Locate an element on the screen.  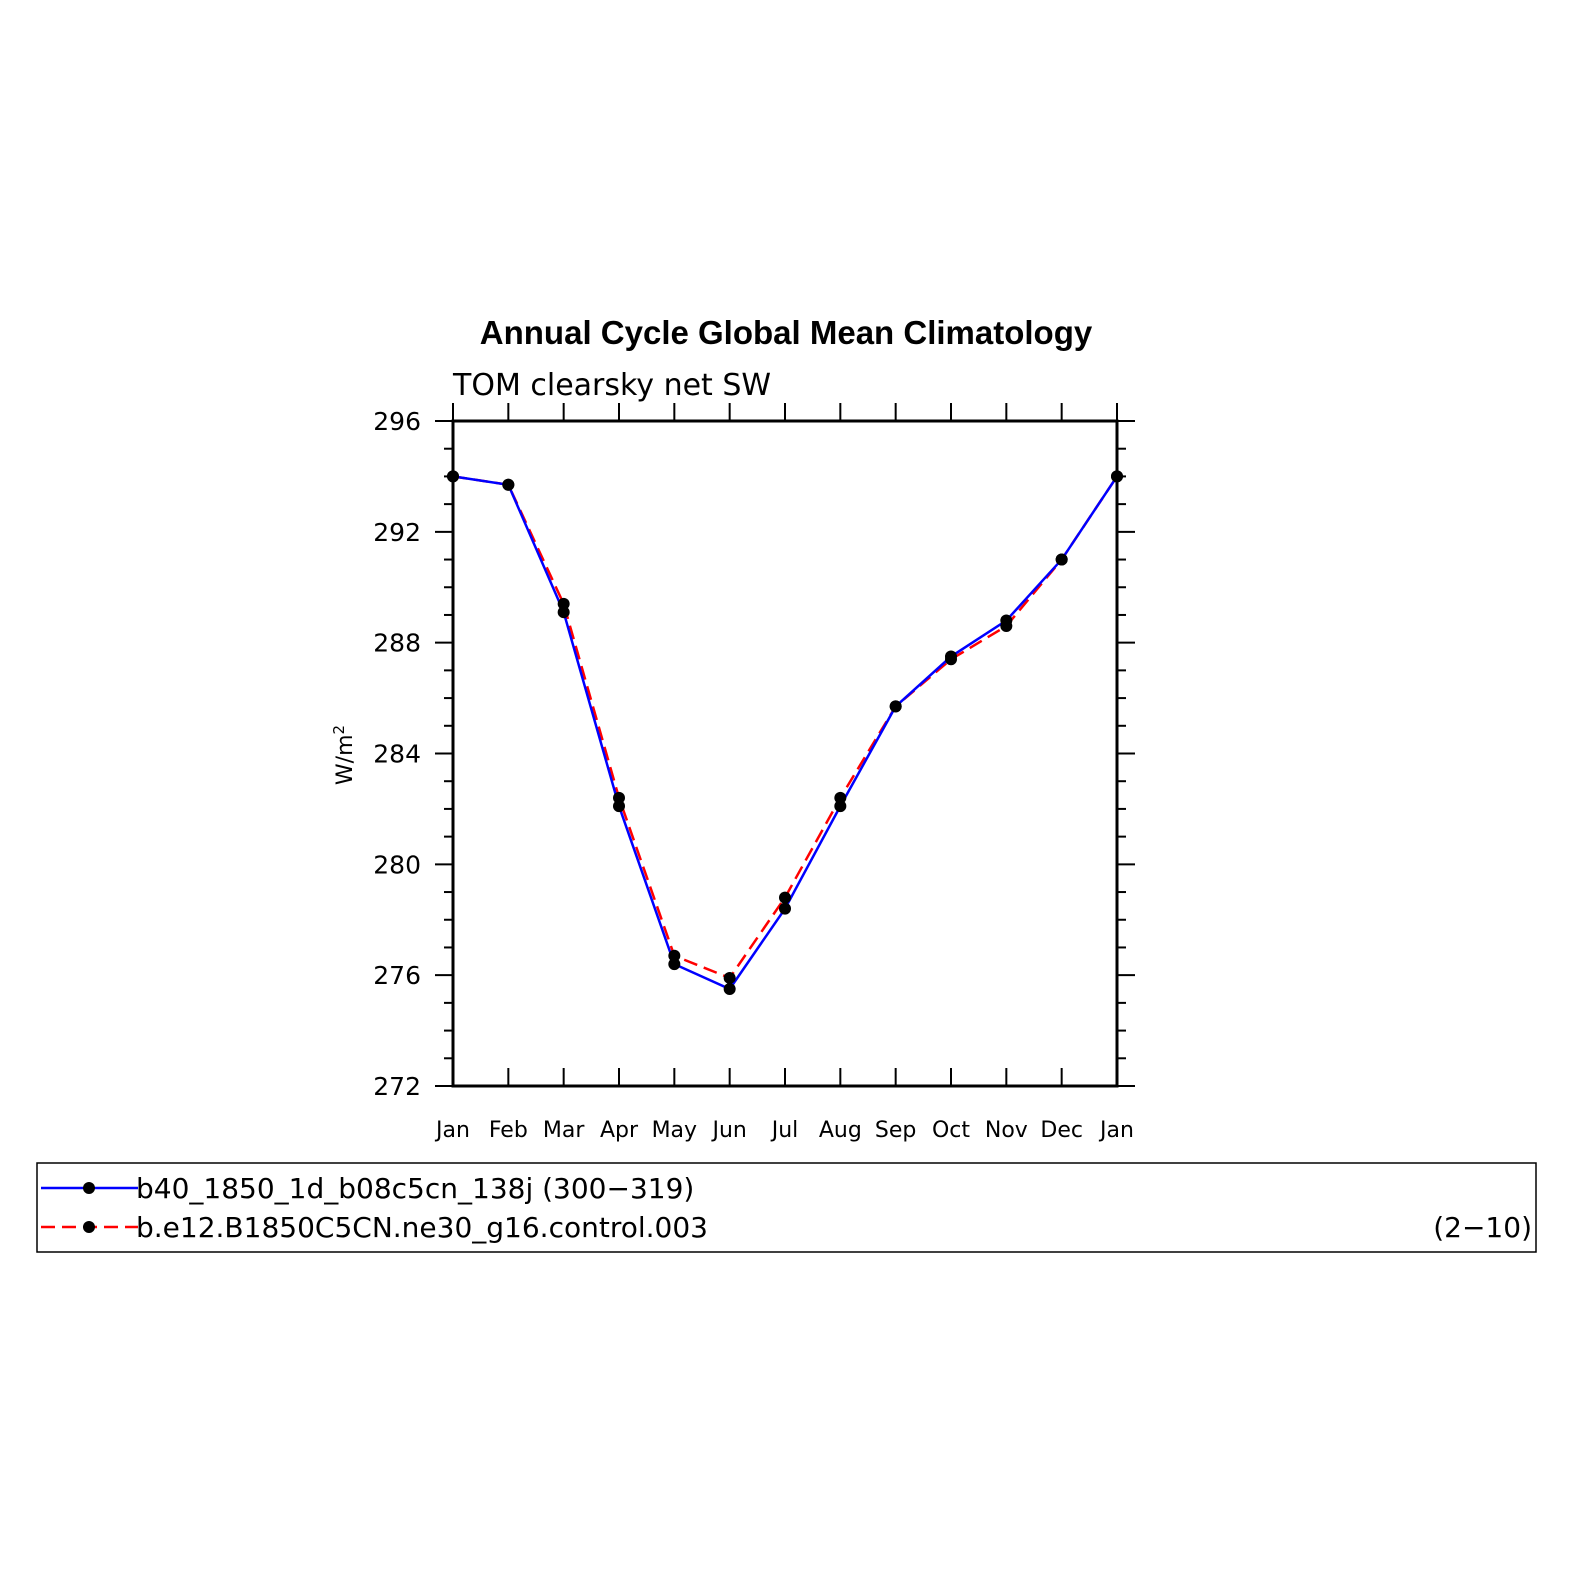
y-axis-label-superscript: 2 is located at coordinates (339, 730).